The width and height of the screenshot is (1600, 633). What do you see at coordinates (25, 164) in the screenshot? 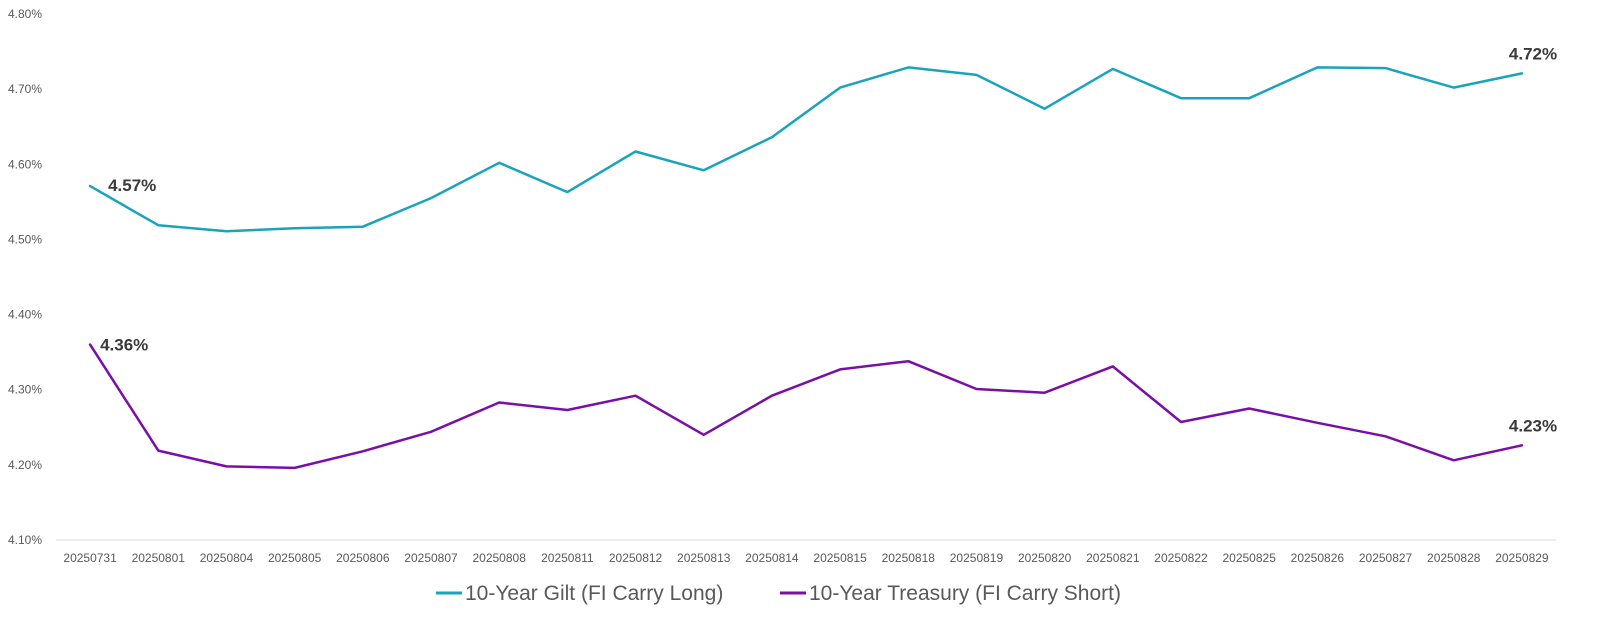
I see `y-tick-label: 4.60%` at bounding box center [25, 164].